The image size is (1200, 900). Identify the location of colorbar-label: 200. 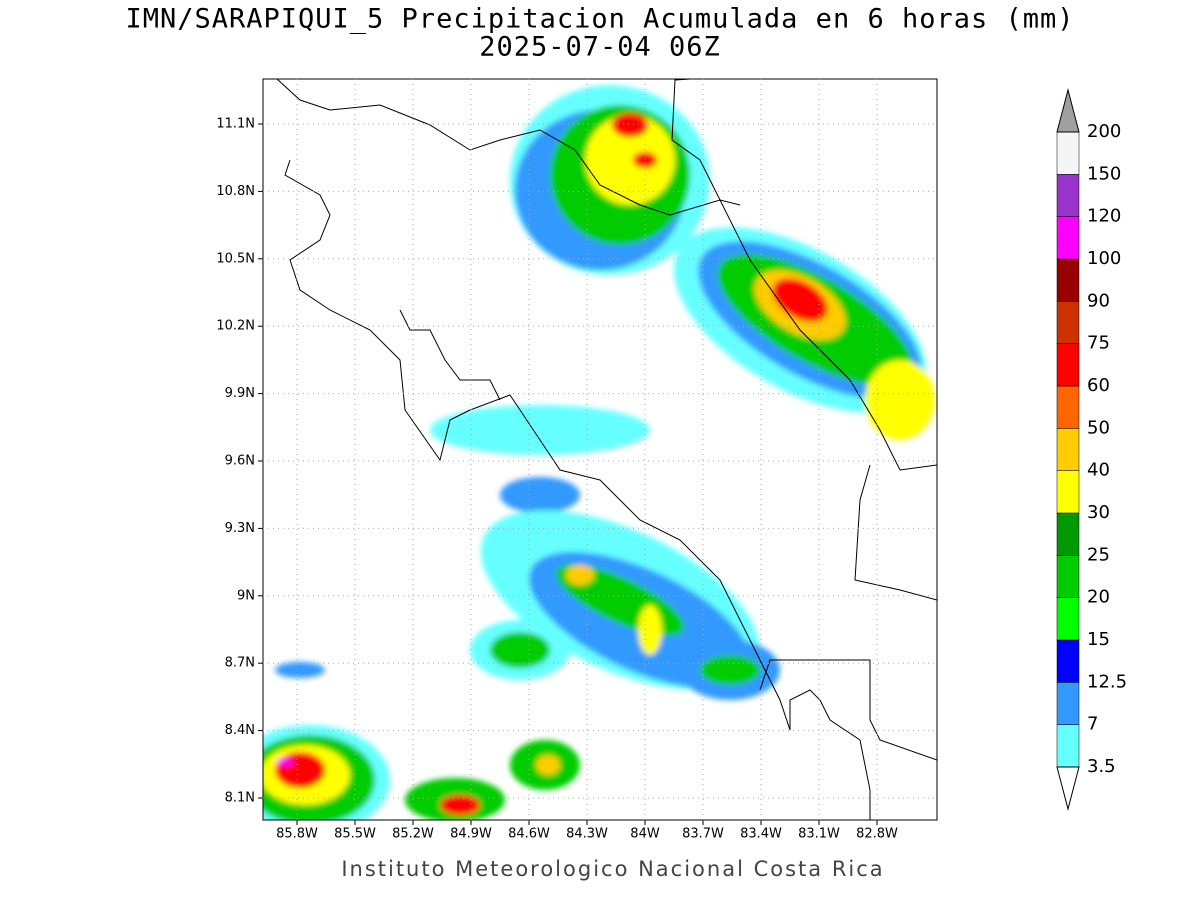
(1104, 131).